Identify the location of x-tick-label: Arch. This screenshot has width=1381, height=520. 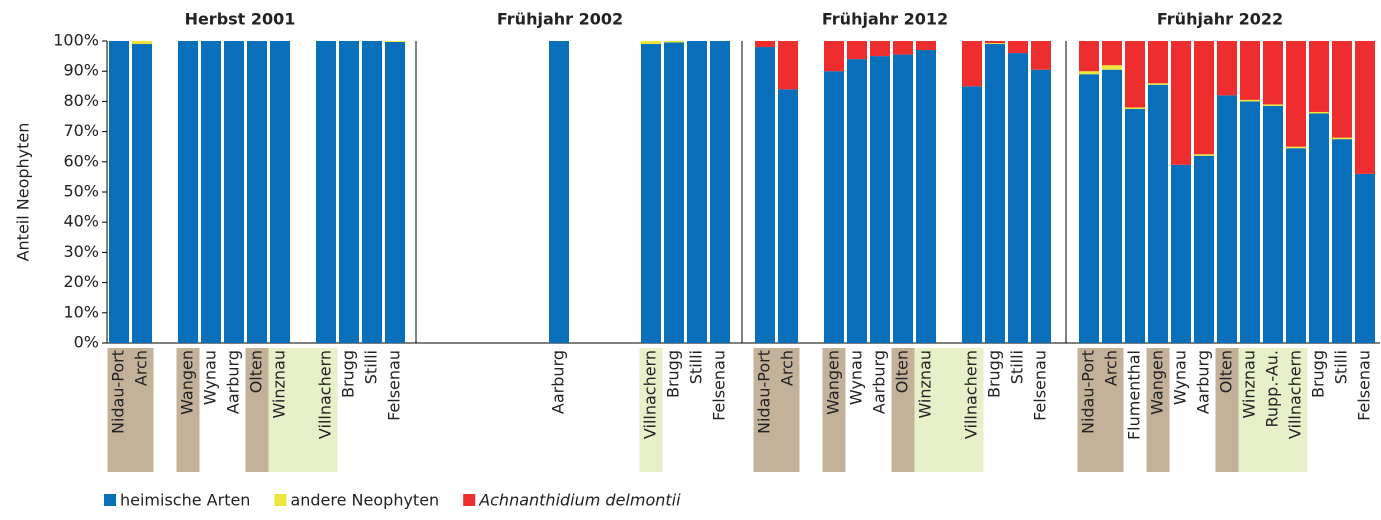
(141, 368).